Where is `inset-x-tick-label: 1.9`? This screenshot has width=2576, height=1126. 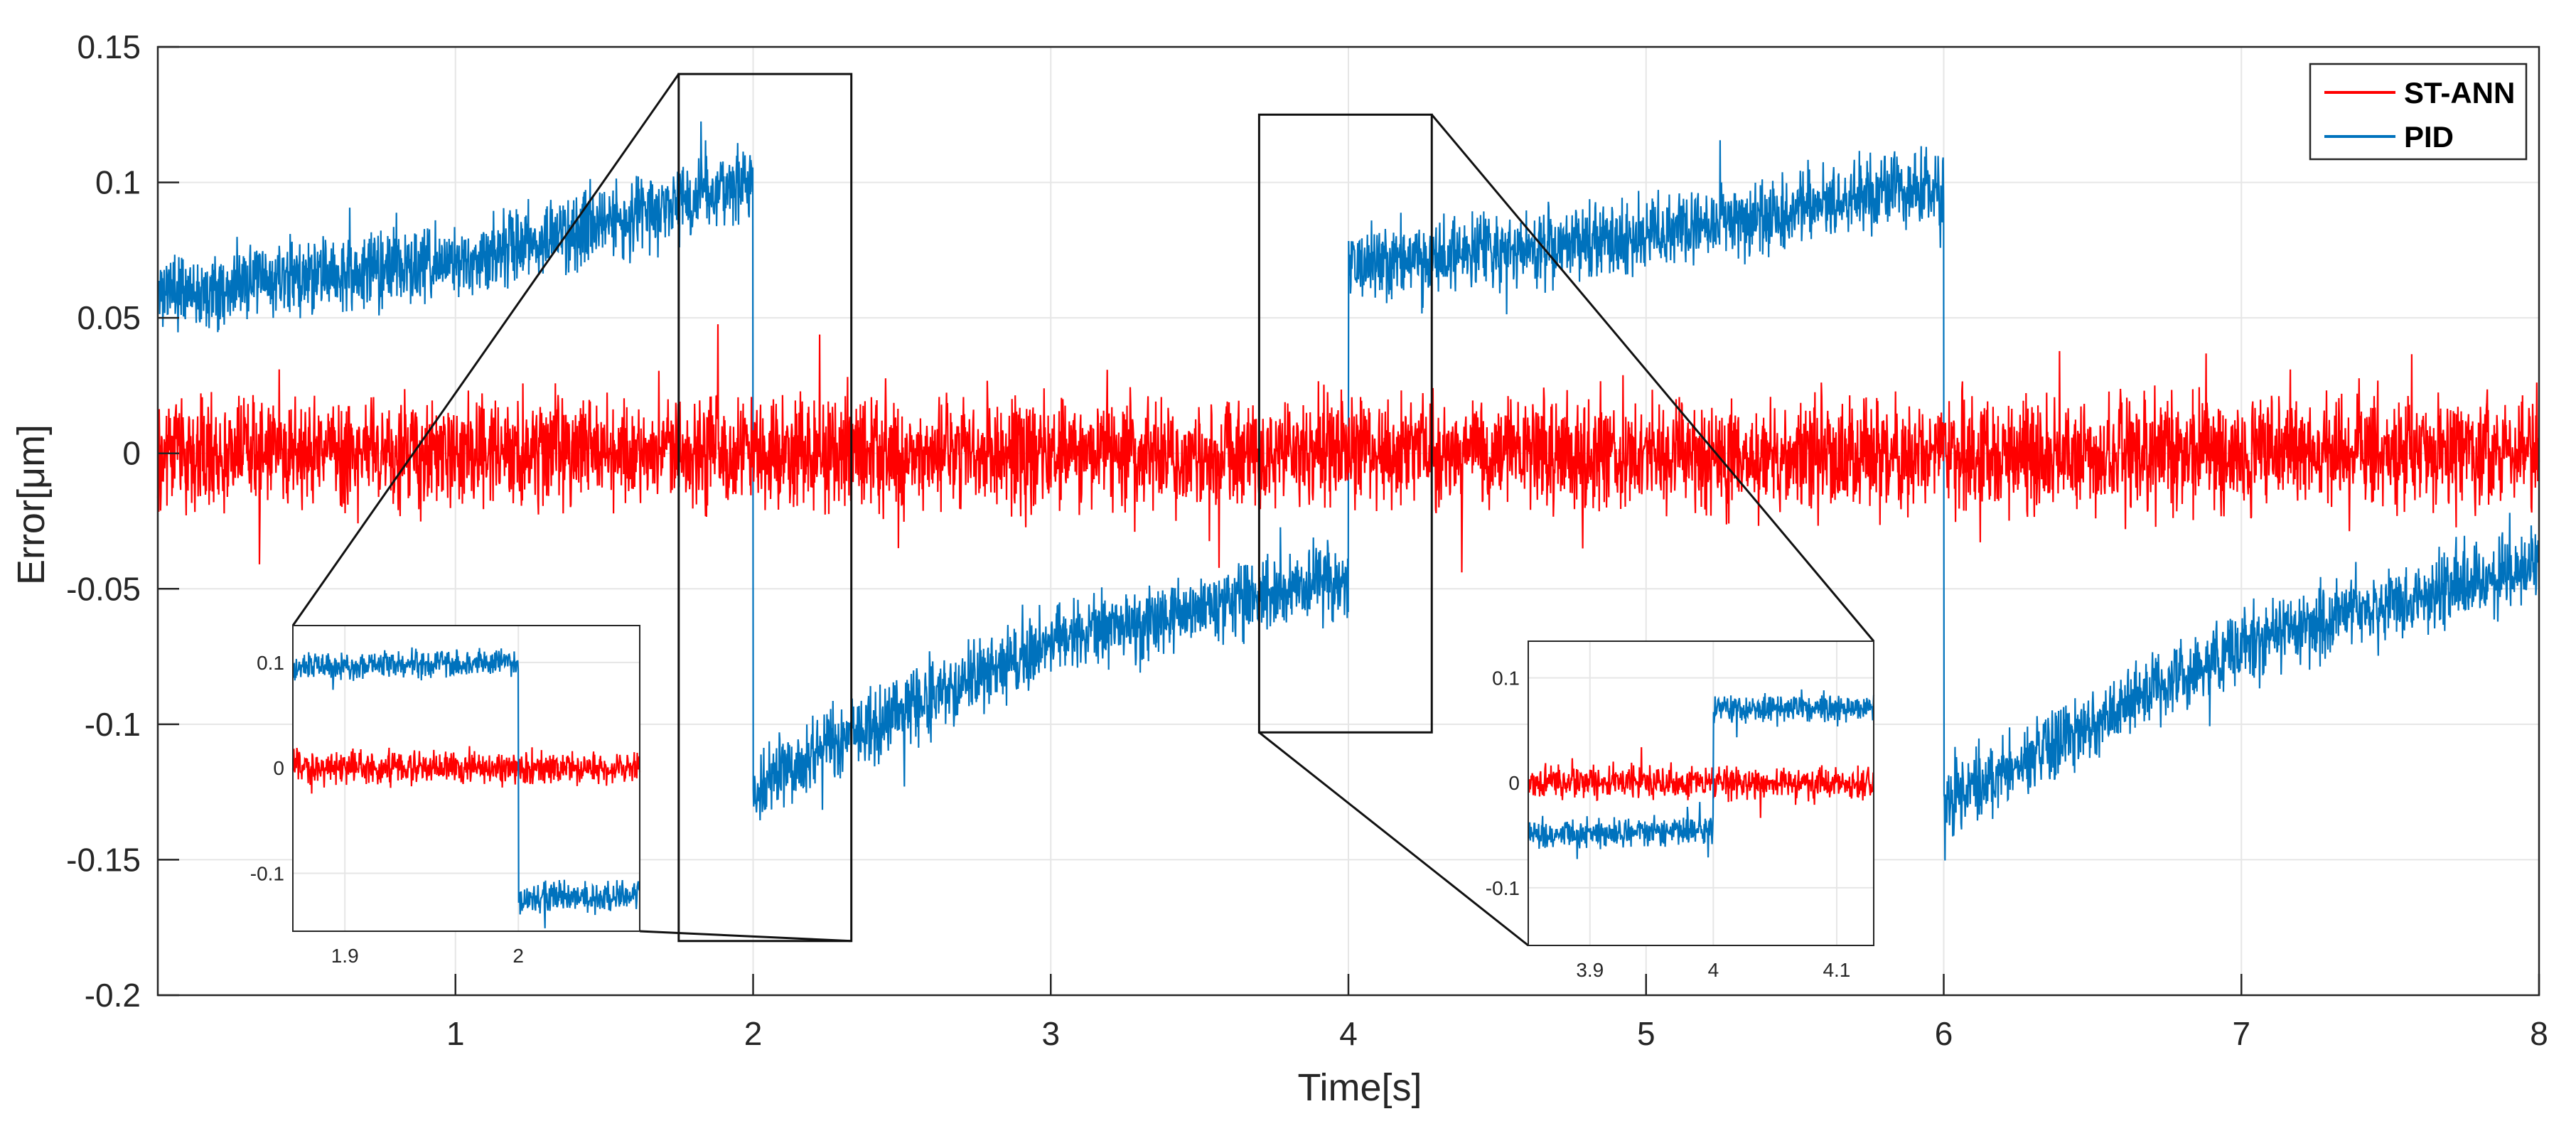
inset-x-tick-label: 1.9 is located at coordinates (345, 956).